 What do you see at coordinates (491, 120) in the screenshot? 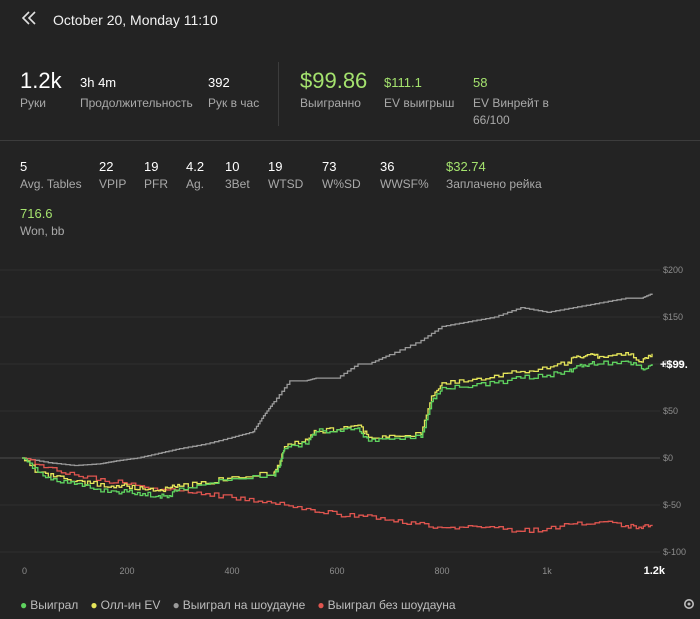
I see `ev-winrate-label-2: 66/100` at bounding box center [491, 120].